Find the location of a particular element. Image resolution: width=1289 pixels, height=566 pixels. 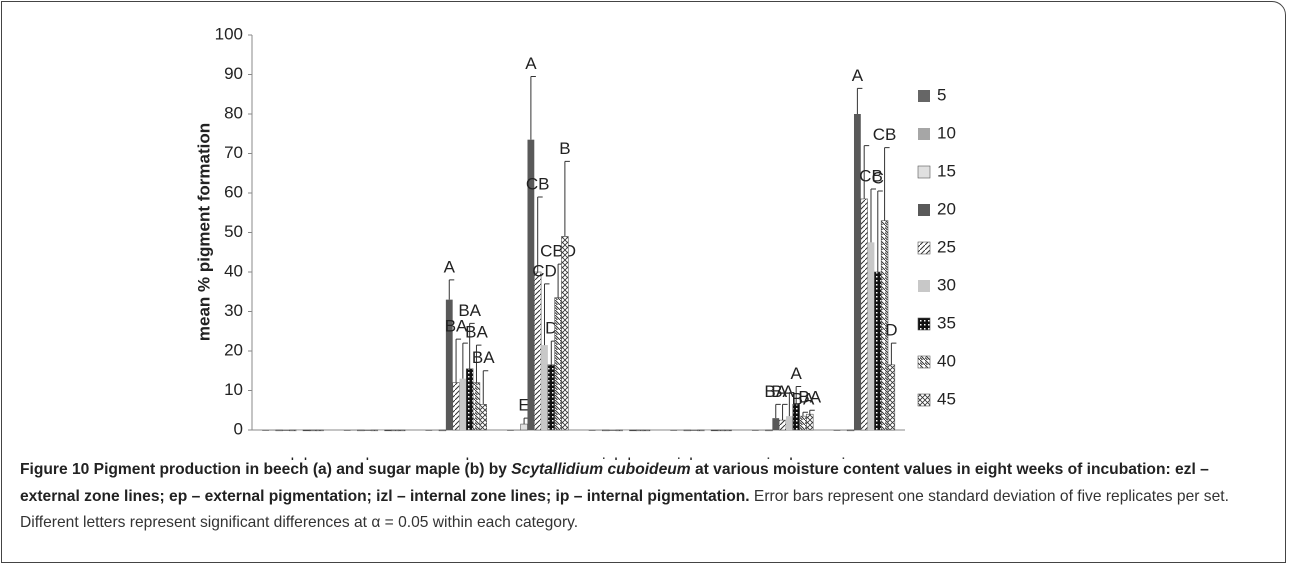

x-tick-label: ezl_sm is located at coordinates (375, 457).